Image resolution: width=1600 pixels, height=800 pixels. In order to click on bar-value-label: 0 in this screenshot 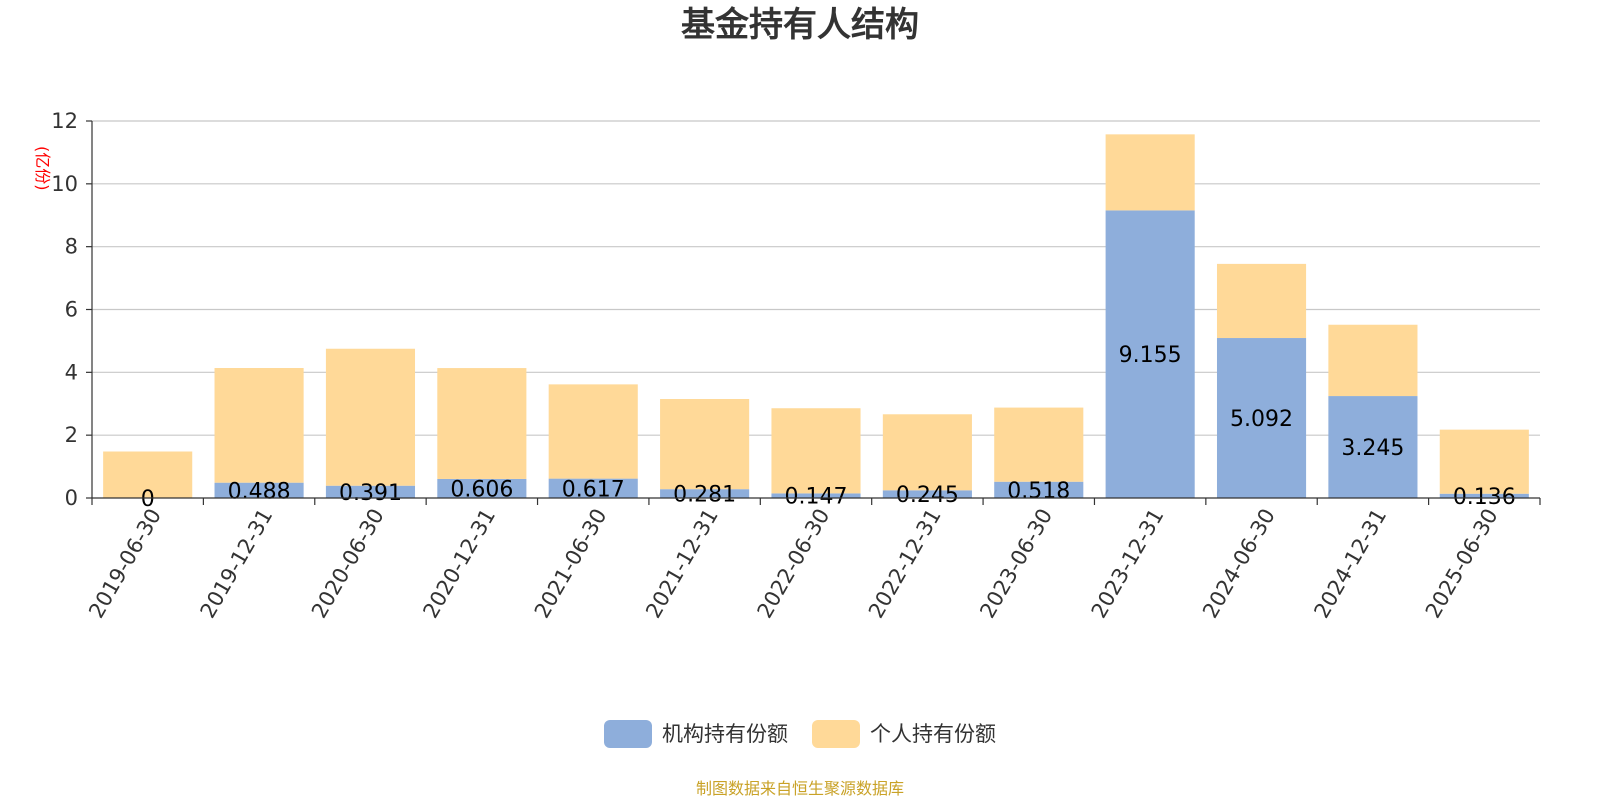, I will do `click(148, 499)`.